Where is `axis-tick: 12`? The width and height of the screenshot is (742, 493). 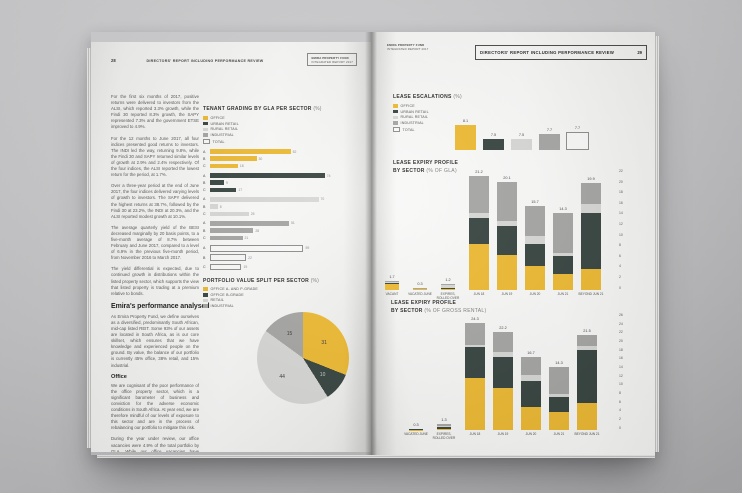
axis-tick: 12 is located at coordinates (621, 223).